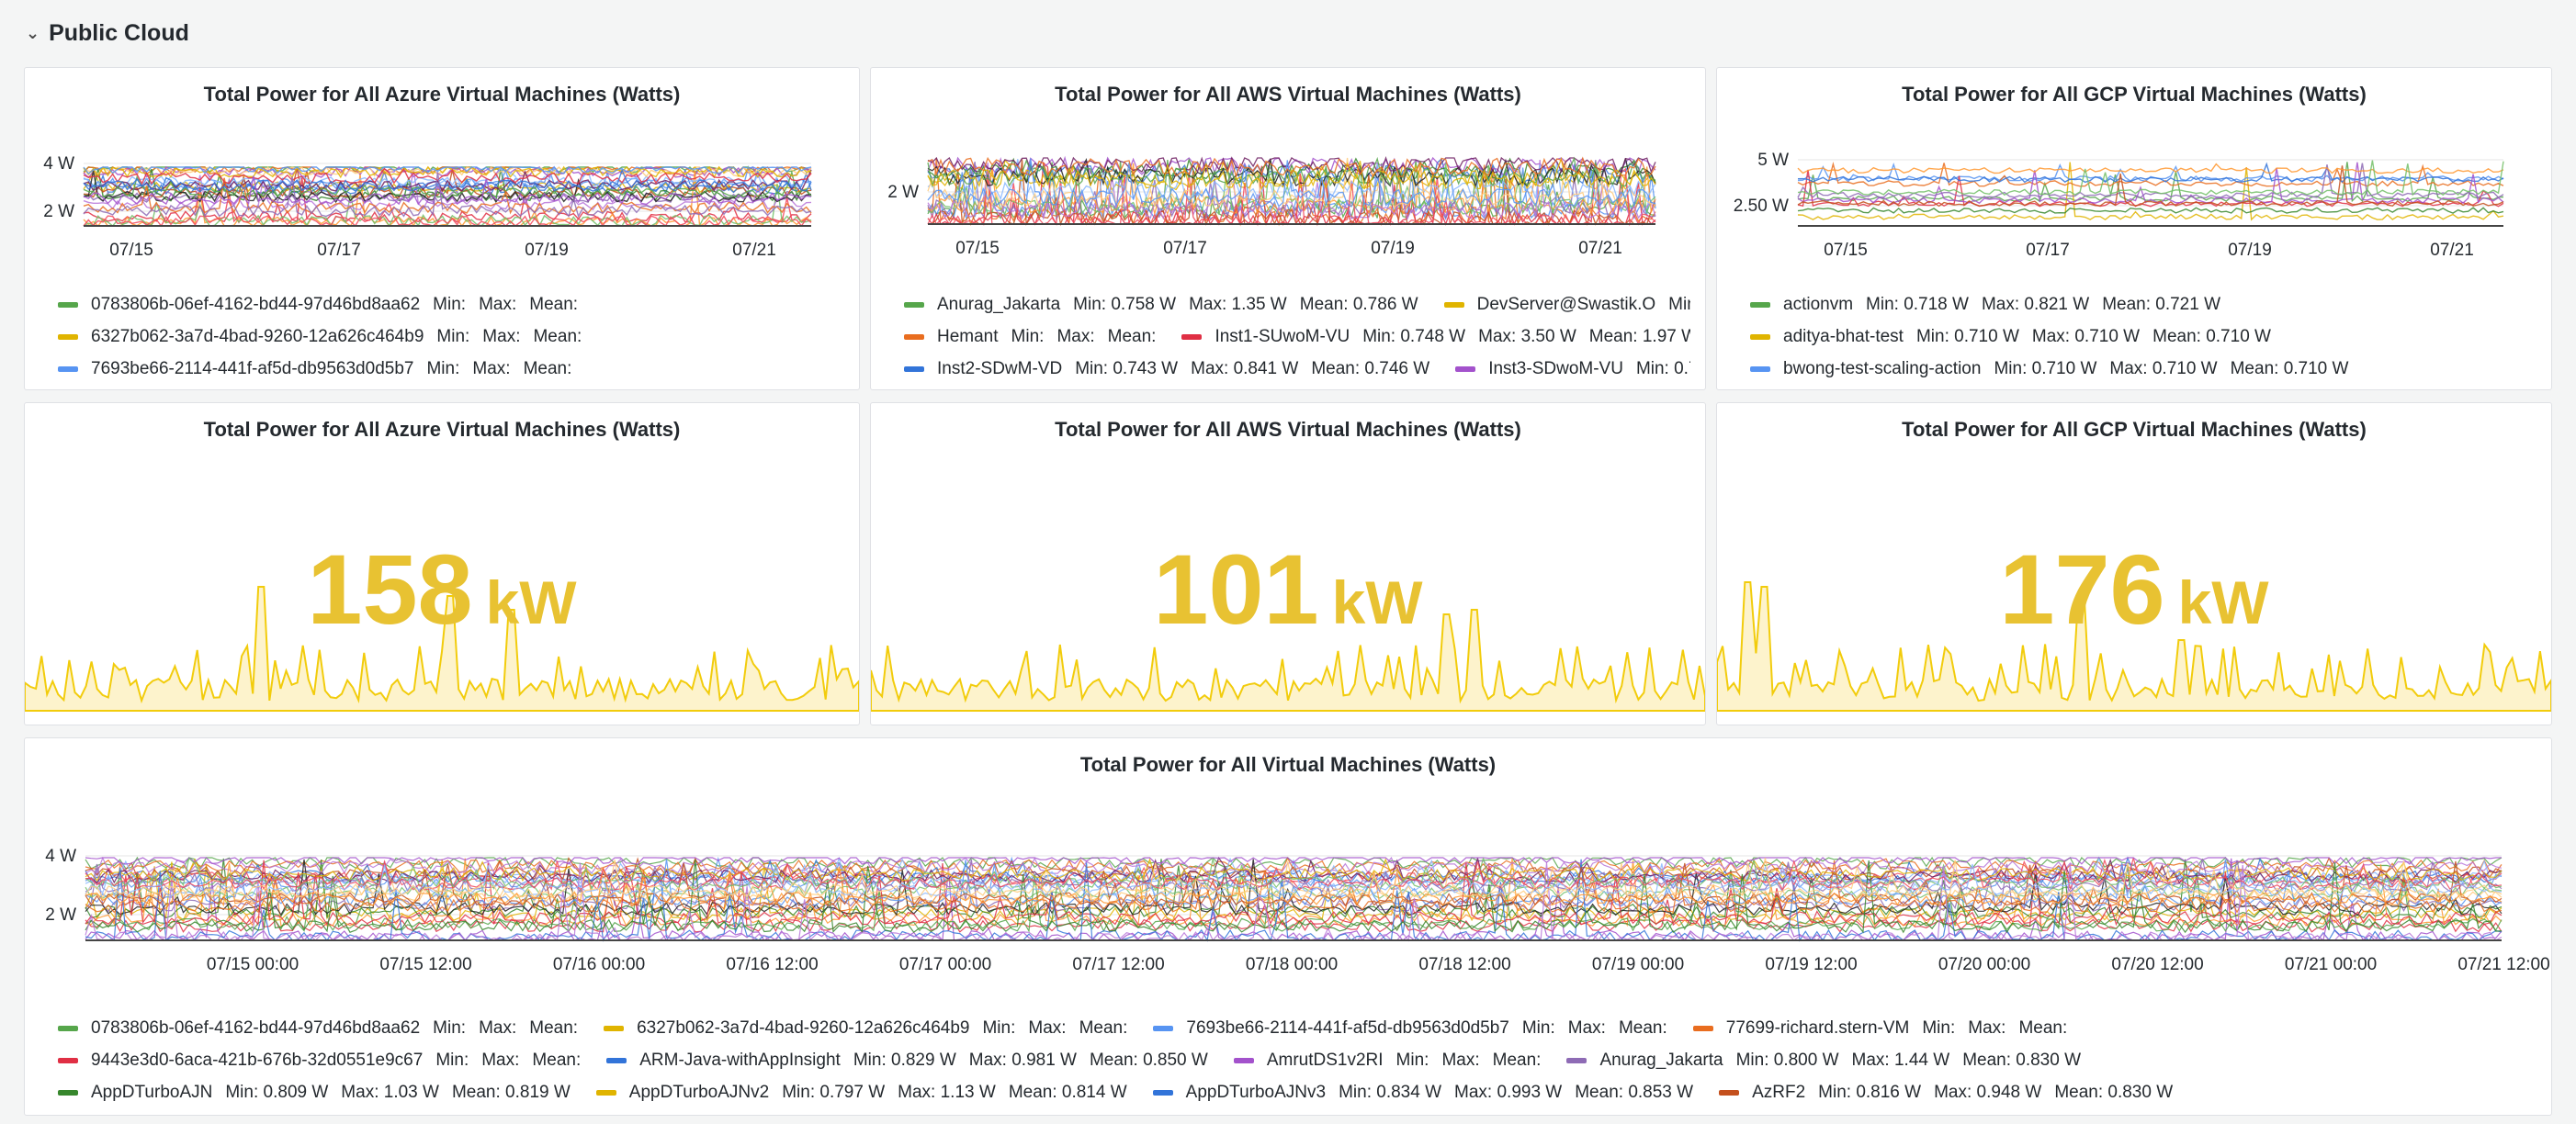 The width and height of the screenshot is (2576, 1124). I want to click on legend-mean: Mean: 0.710 W, so click(2289, 368).